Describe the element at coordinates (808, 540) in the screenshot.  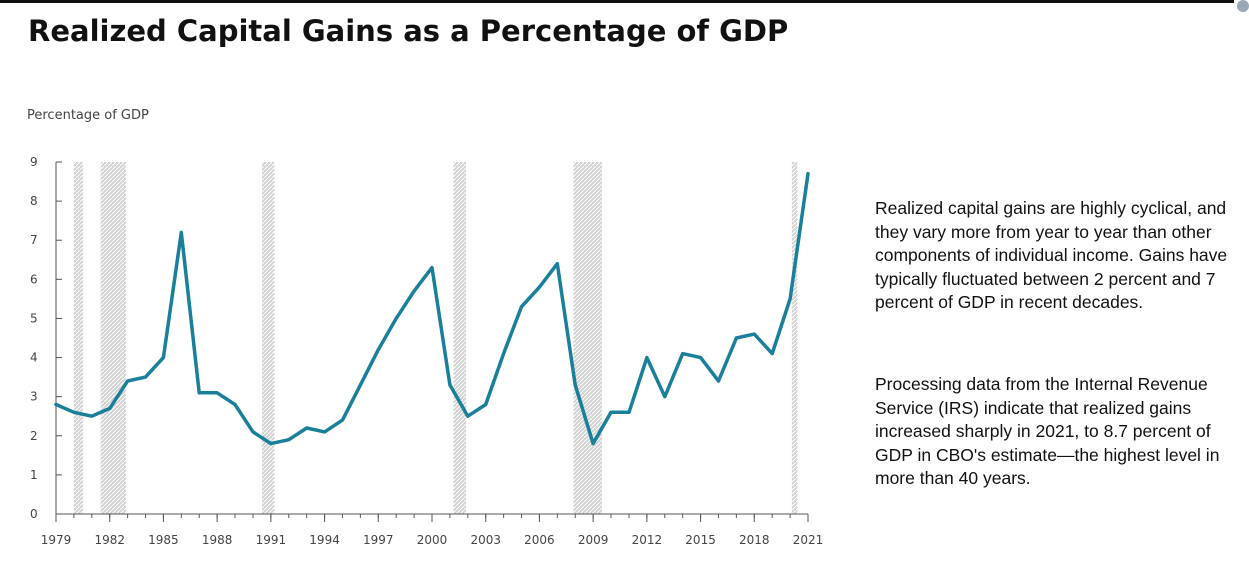
I see `x-tick-label-2021: 2021` at that location.